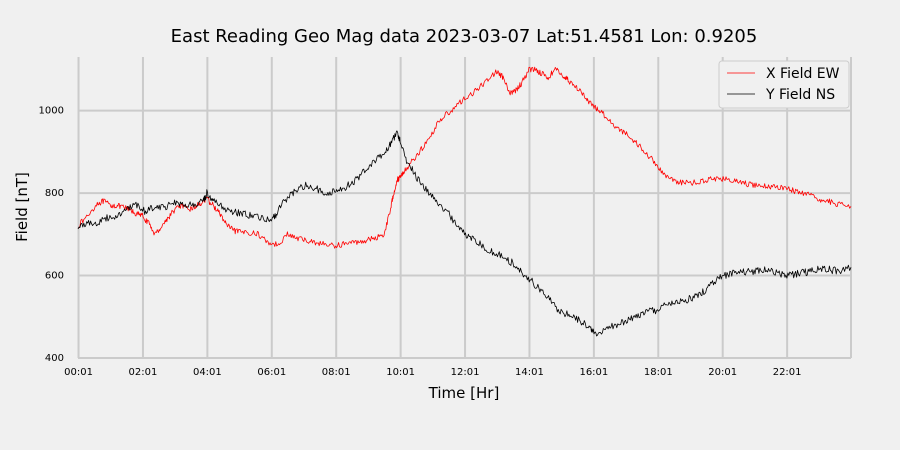  I want to click on x-tick-label: 14:01, so click(529, 372).